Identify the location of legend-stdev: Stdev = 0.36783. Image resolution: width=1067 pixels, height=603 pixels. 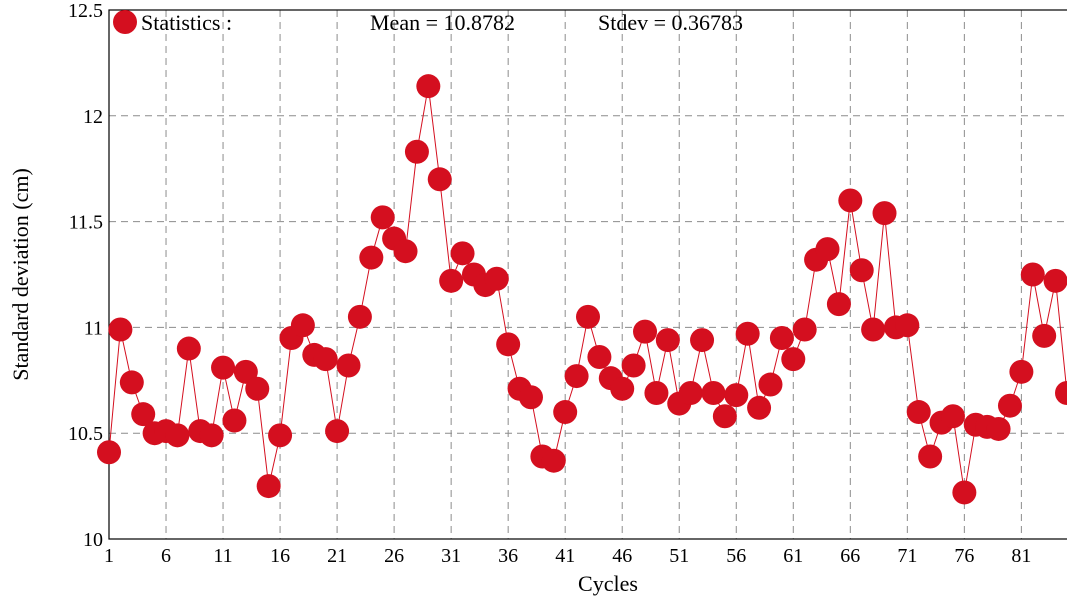
(670, 22).